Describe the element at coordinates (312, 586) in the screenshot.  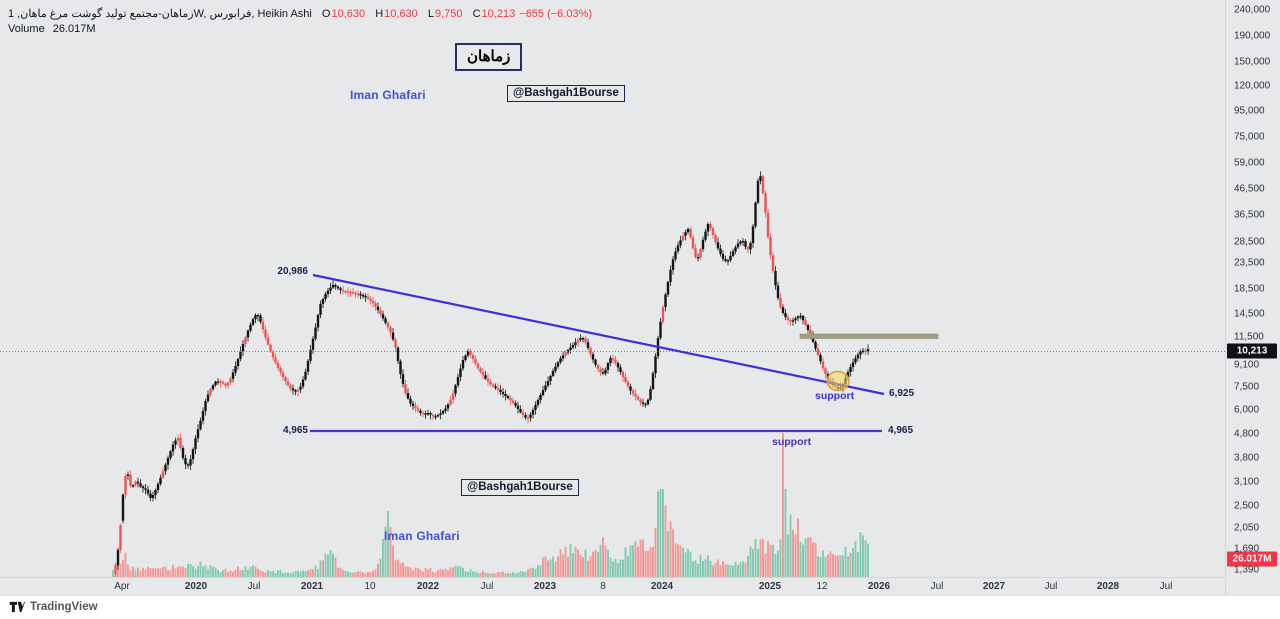
I see `time-tick-label: 2021` at that location.